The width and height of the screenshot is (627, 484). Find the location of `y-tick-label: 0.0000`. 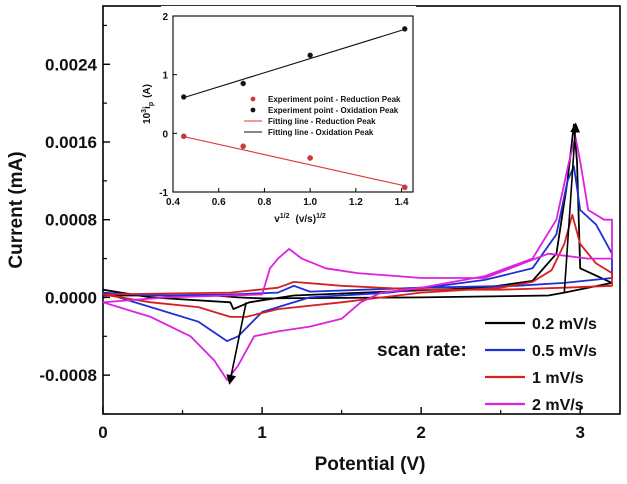

y-tick-label: 0.0000 is located at coordinates (71, 297).